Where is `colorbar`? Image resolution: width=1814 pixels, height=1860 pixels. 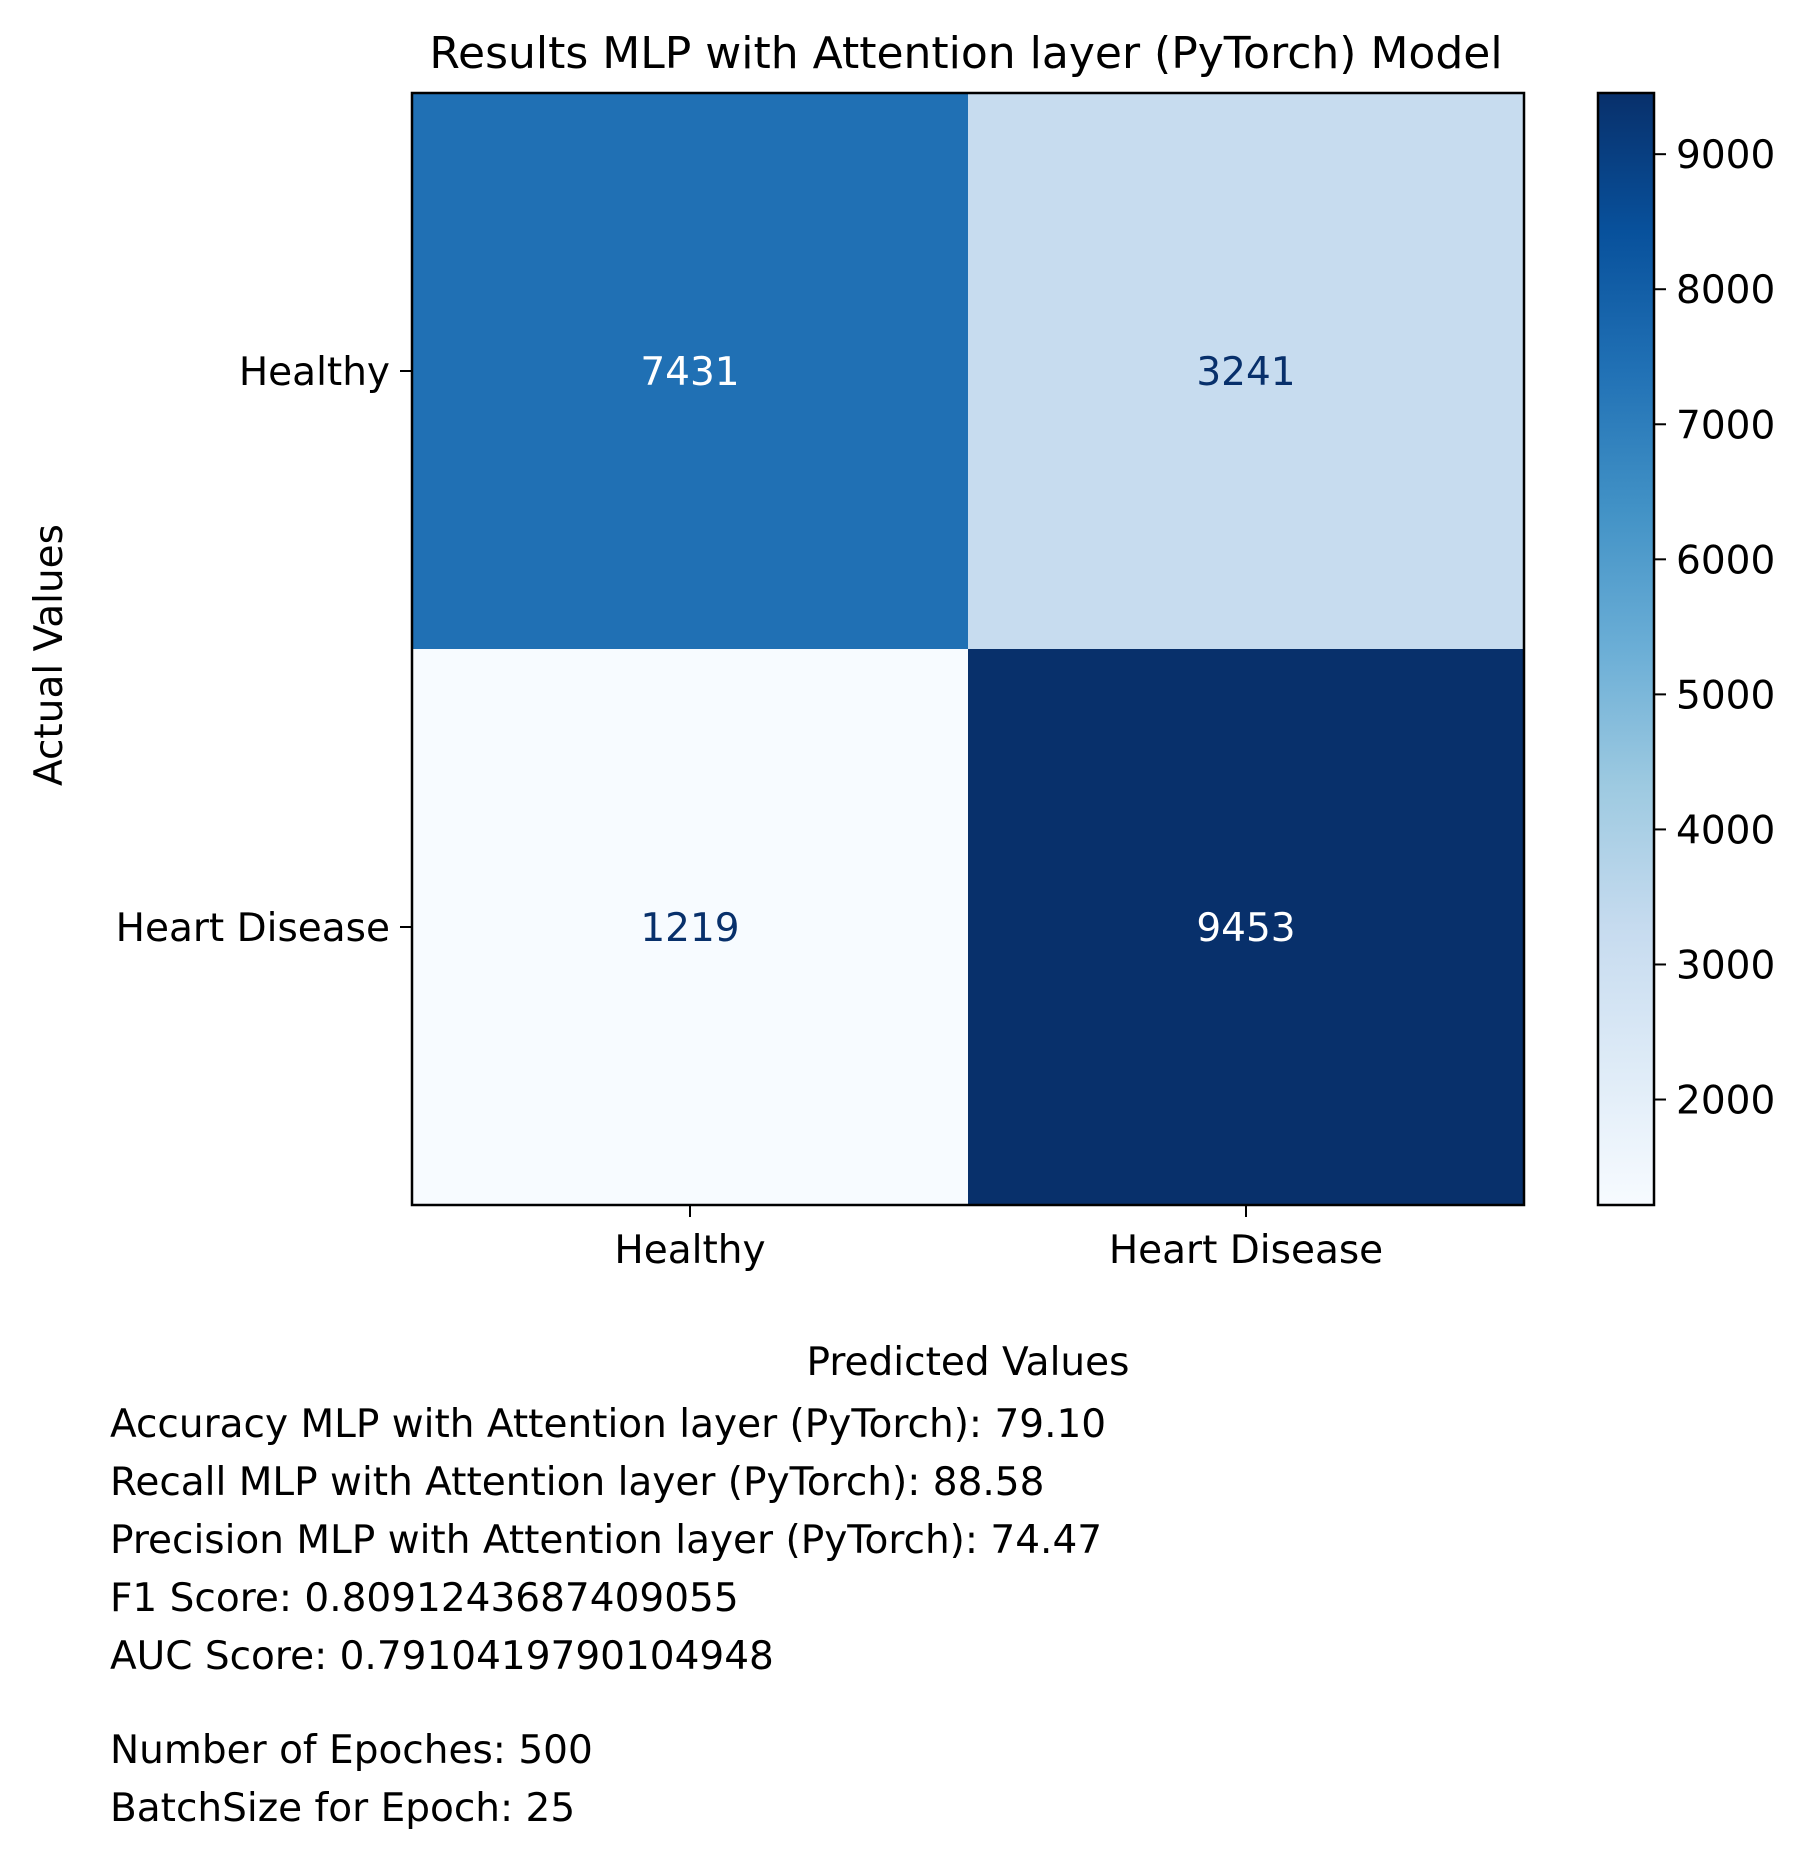 colorbar is located at coordinates (1626, 649).